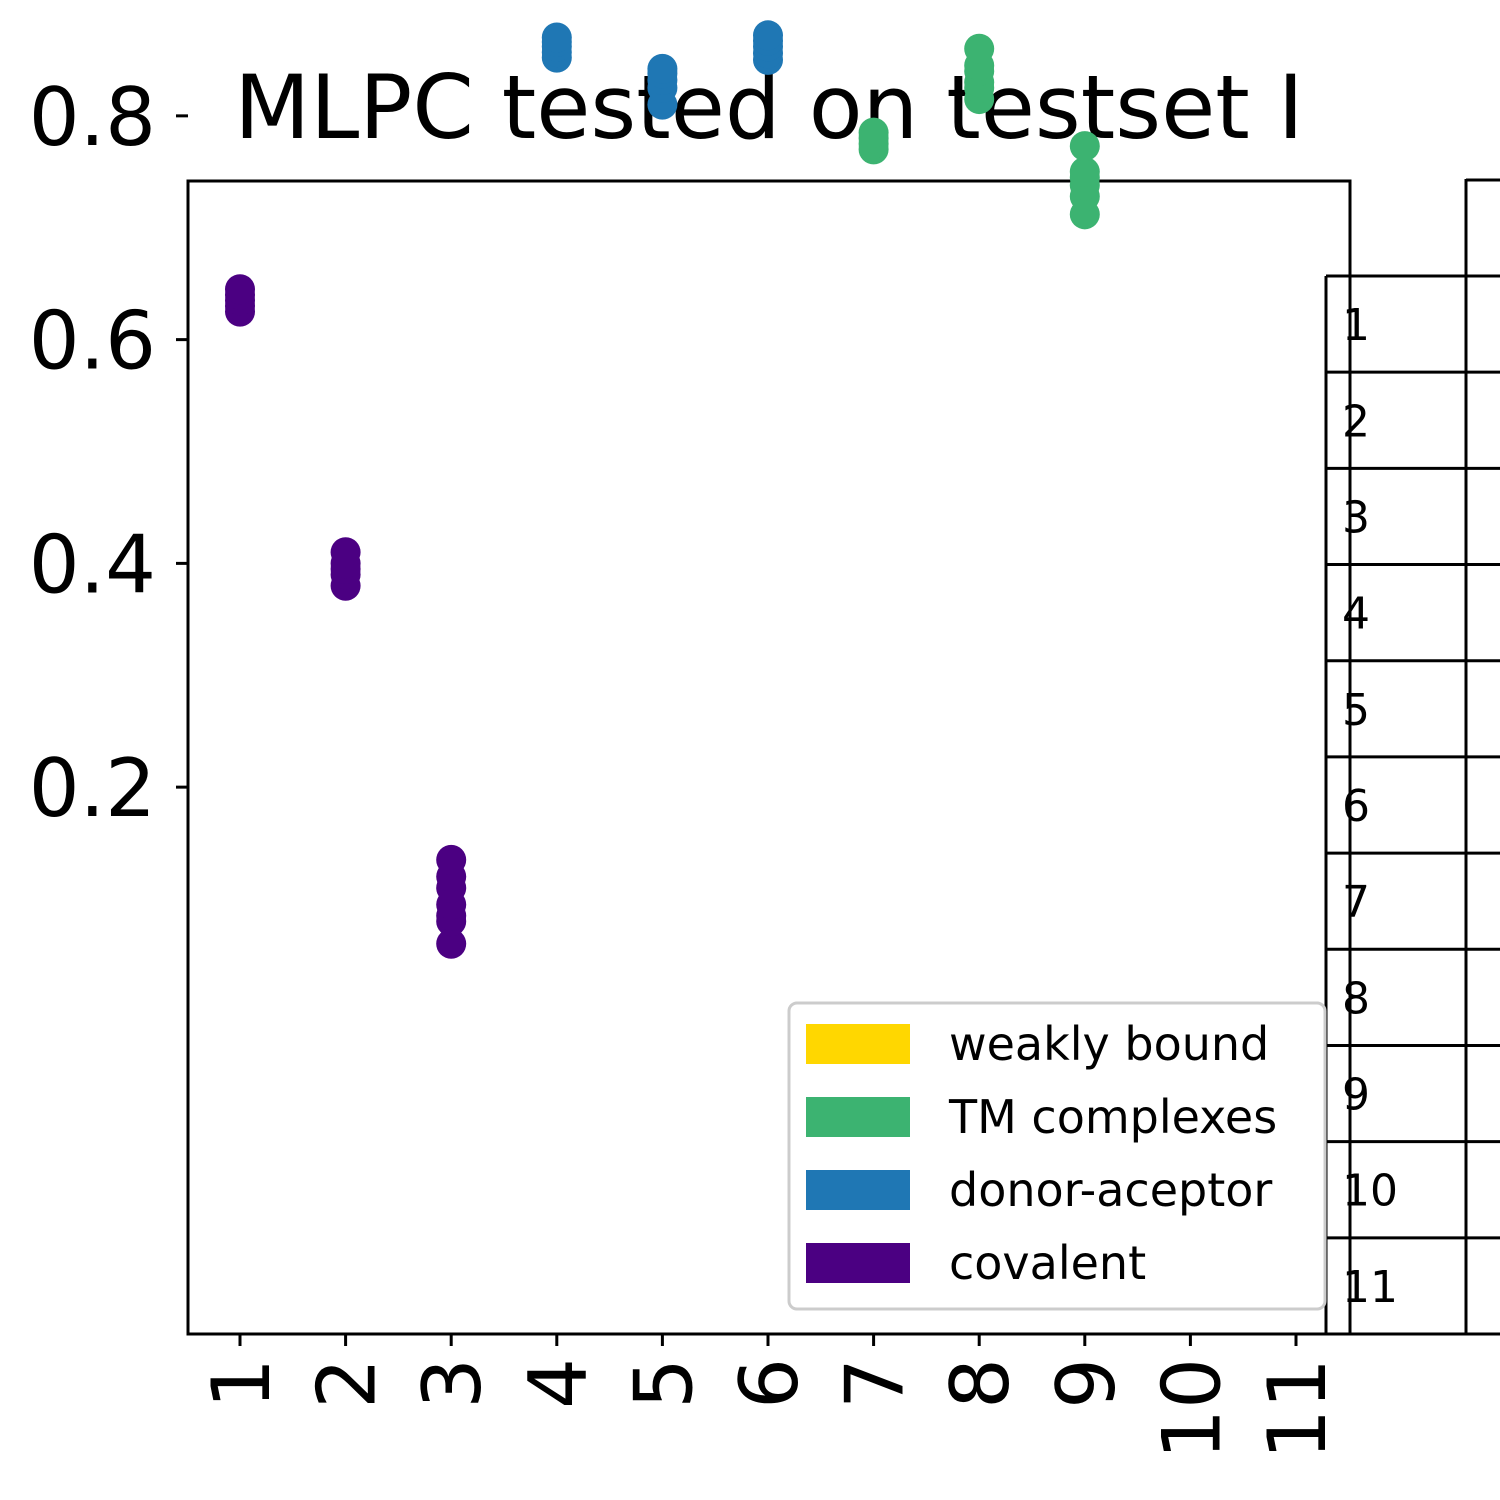  What do you see at coordinates (1191, 1409) in the screenshot?
I see `x-tick-label: 10` at bounding box center [1191, 1409].